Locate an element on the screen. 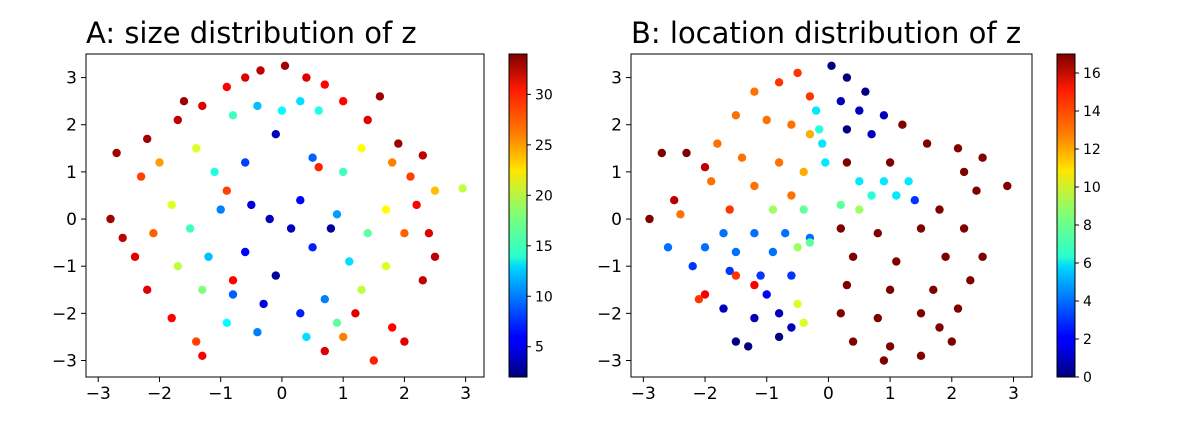 This screenshot has width=1199, height=433. panel-a-colorbar-tick-label: 5 is located at coordinates (539, 348).